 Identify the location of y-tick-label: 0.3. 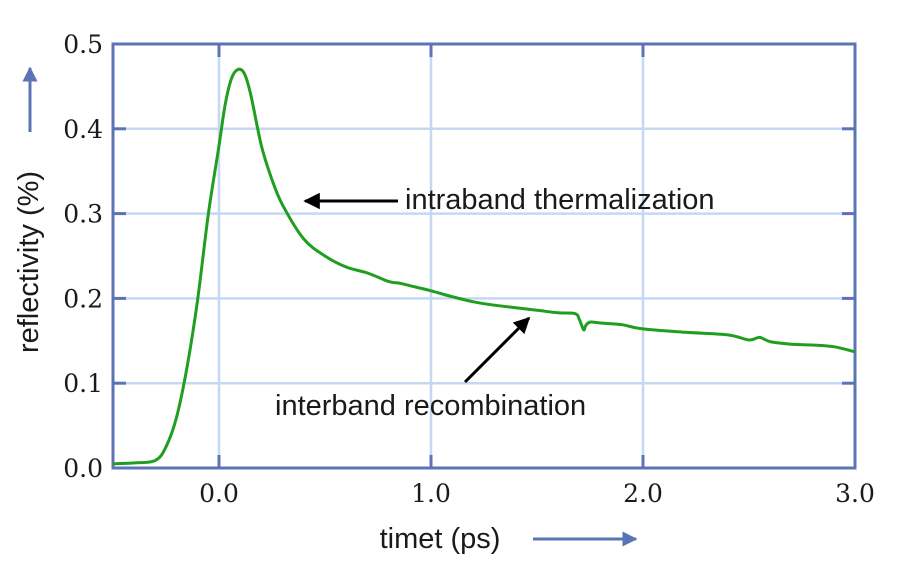
(83, 214).